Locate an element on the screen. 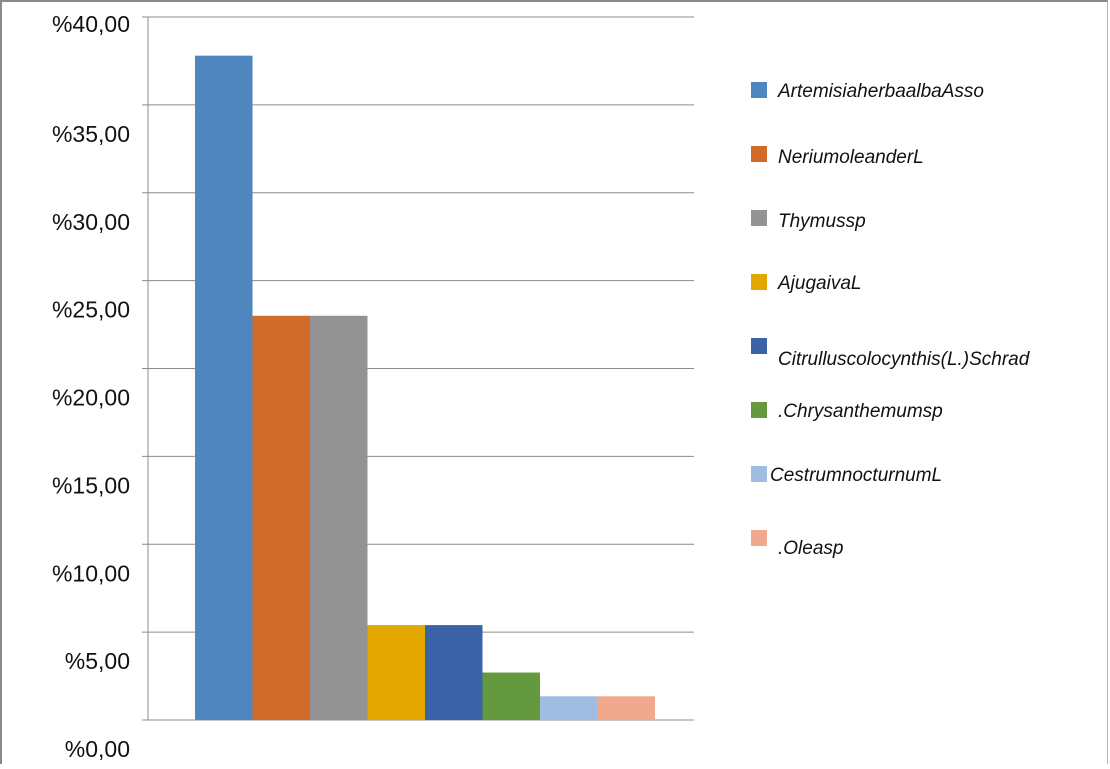 The height and width of the screenshot is (769, 1110). y-tick-label: %35,00 is located at coordinates (91, 134).